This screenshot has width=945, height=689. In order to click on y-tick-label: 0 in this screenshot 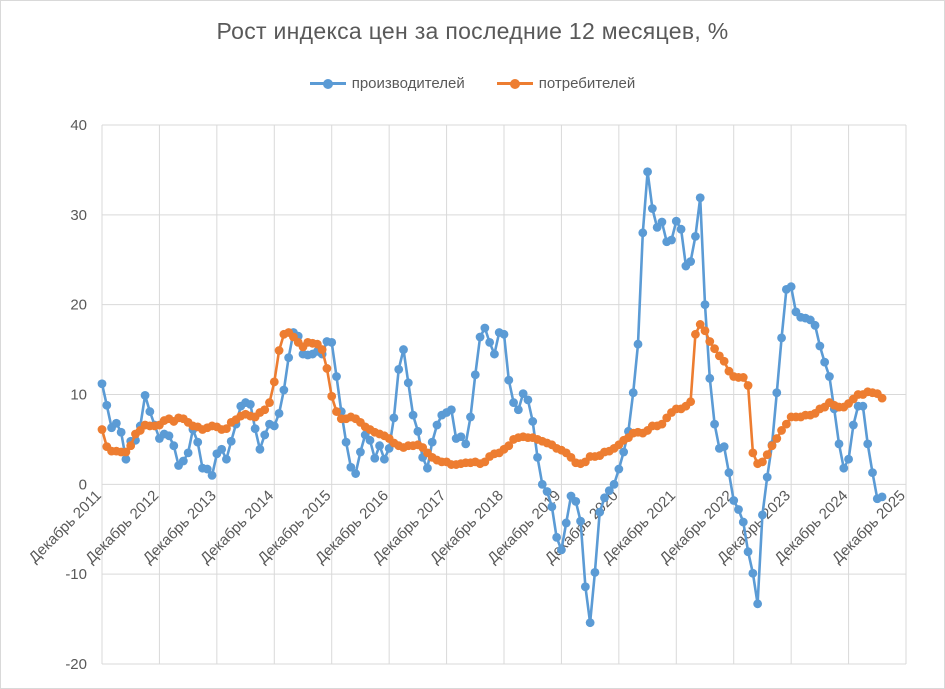, I will do `click(83, 484)`.